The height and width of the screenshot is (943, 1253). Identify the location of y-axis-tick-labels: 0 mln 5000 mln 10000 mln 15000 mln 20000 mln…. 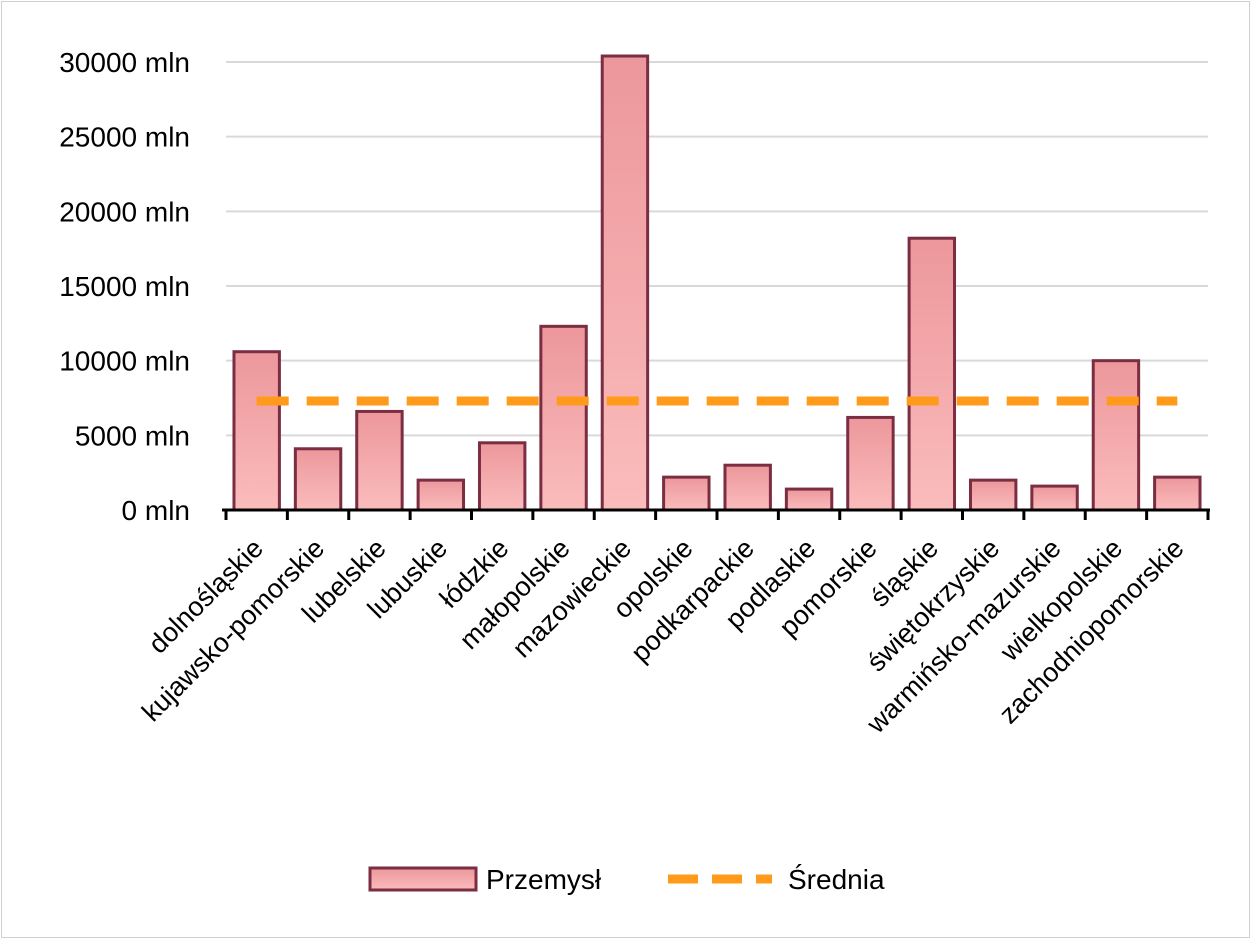
(124, 286).